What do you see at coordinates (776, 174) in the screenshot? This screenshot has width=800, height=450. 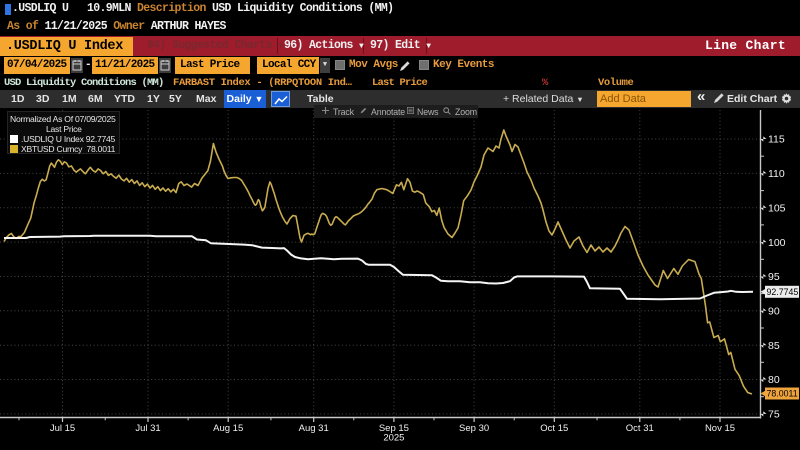 I see `svg-text: 110` at bounding box center [776, 174].